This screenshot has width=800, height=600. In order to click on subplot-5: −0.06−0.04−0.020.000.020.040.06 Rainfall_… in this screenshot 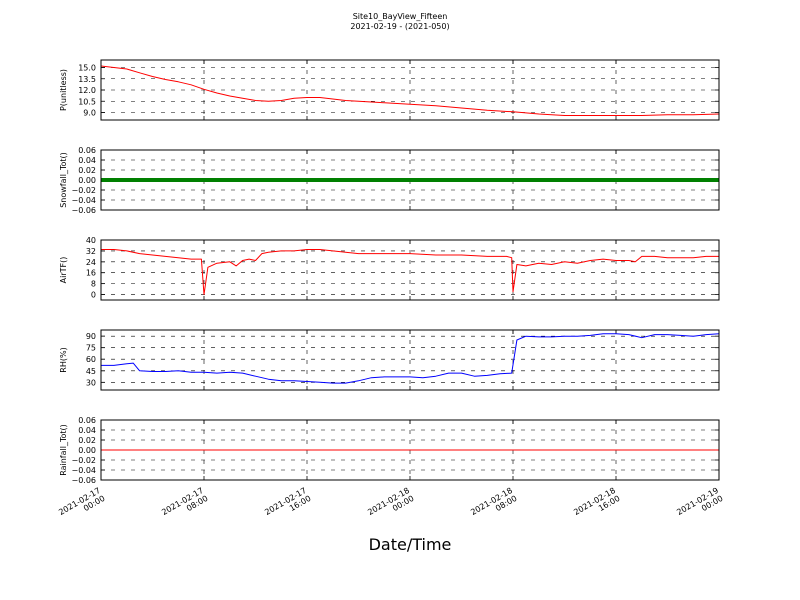, I will do `click(389, 450)`.